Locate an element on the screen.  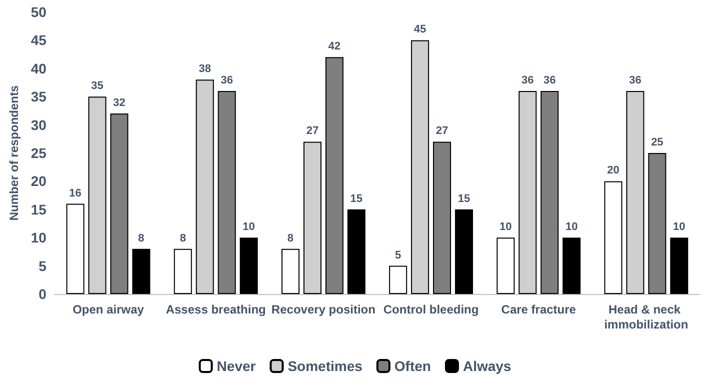
y-tick-label: 45 is located at coordinates (38, 40).